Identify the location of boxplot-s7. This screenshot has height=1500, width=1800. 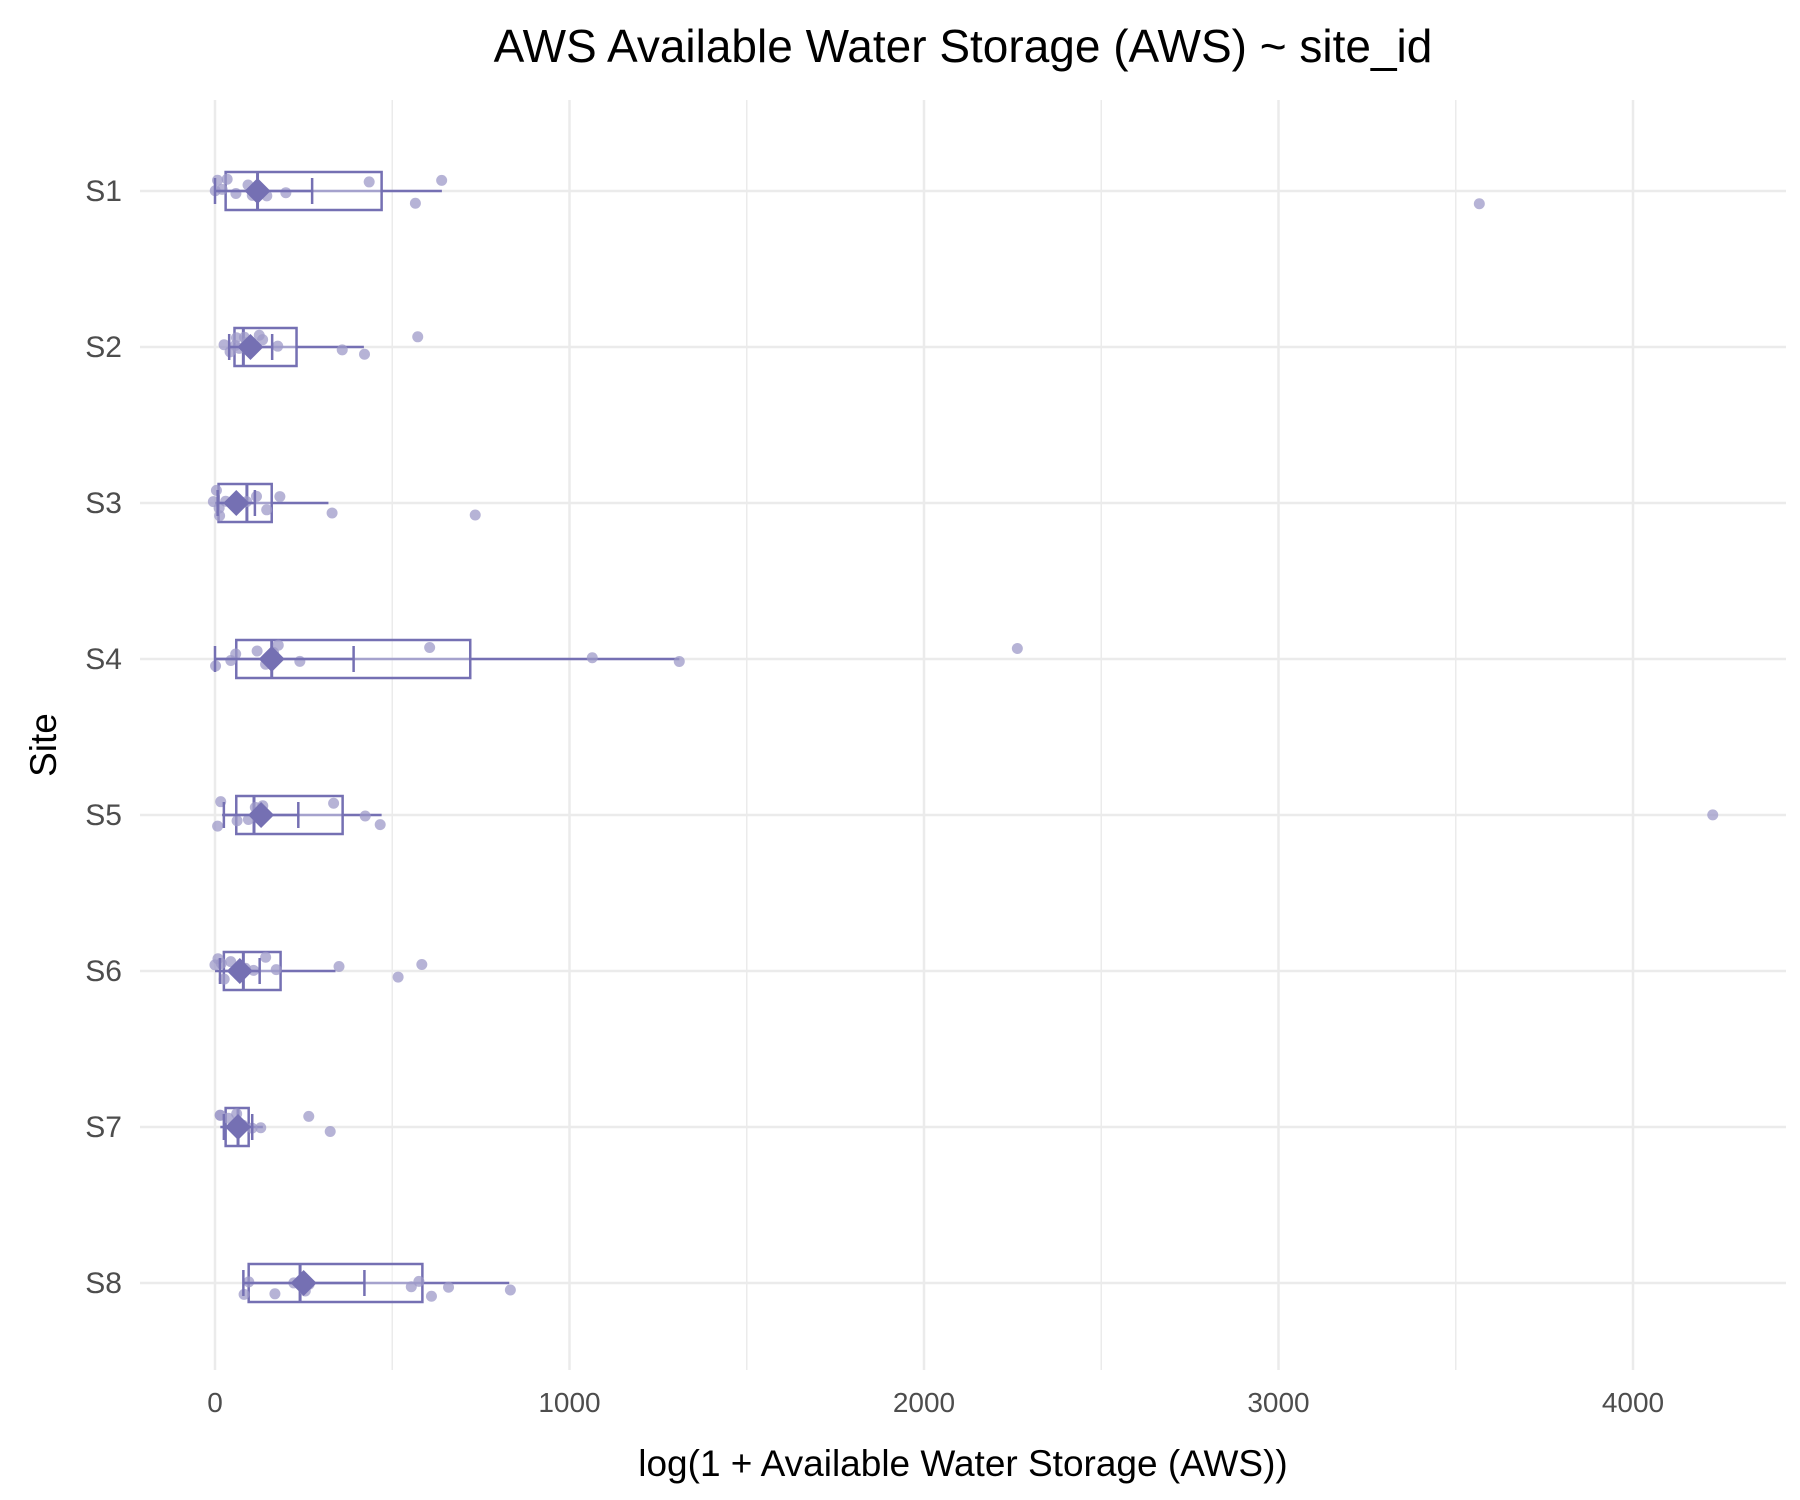
(275, 1127).